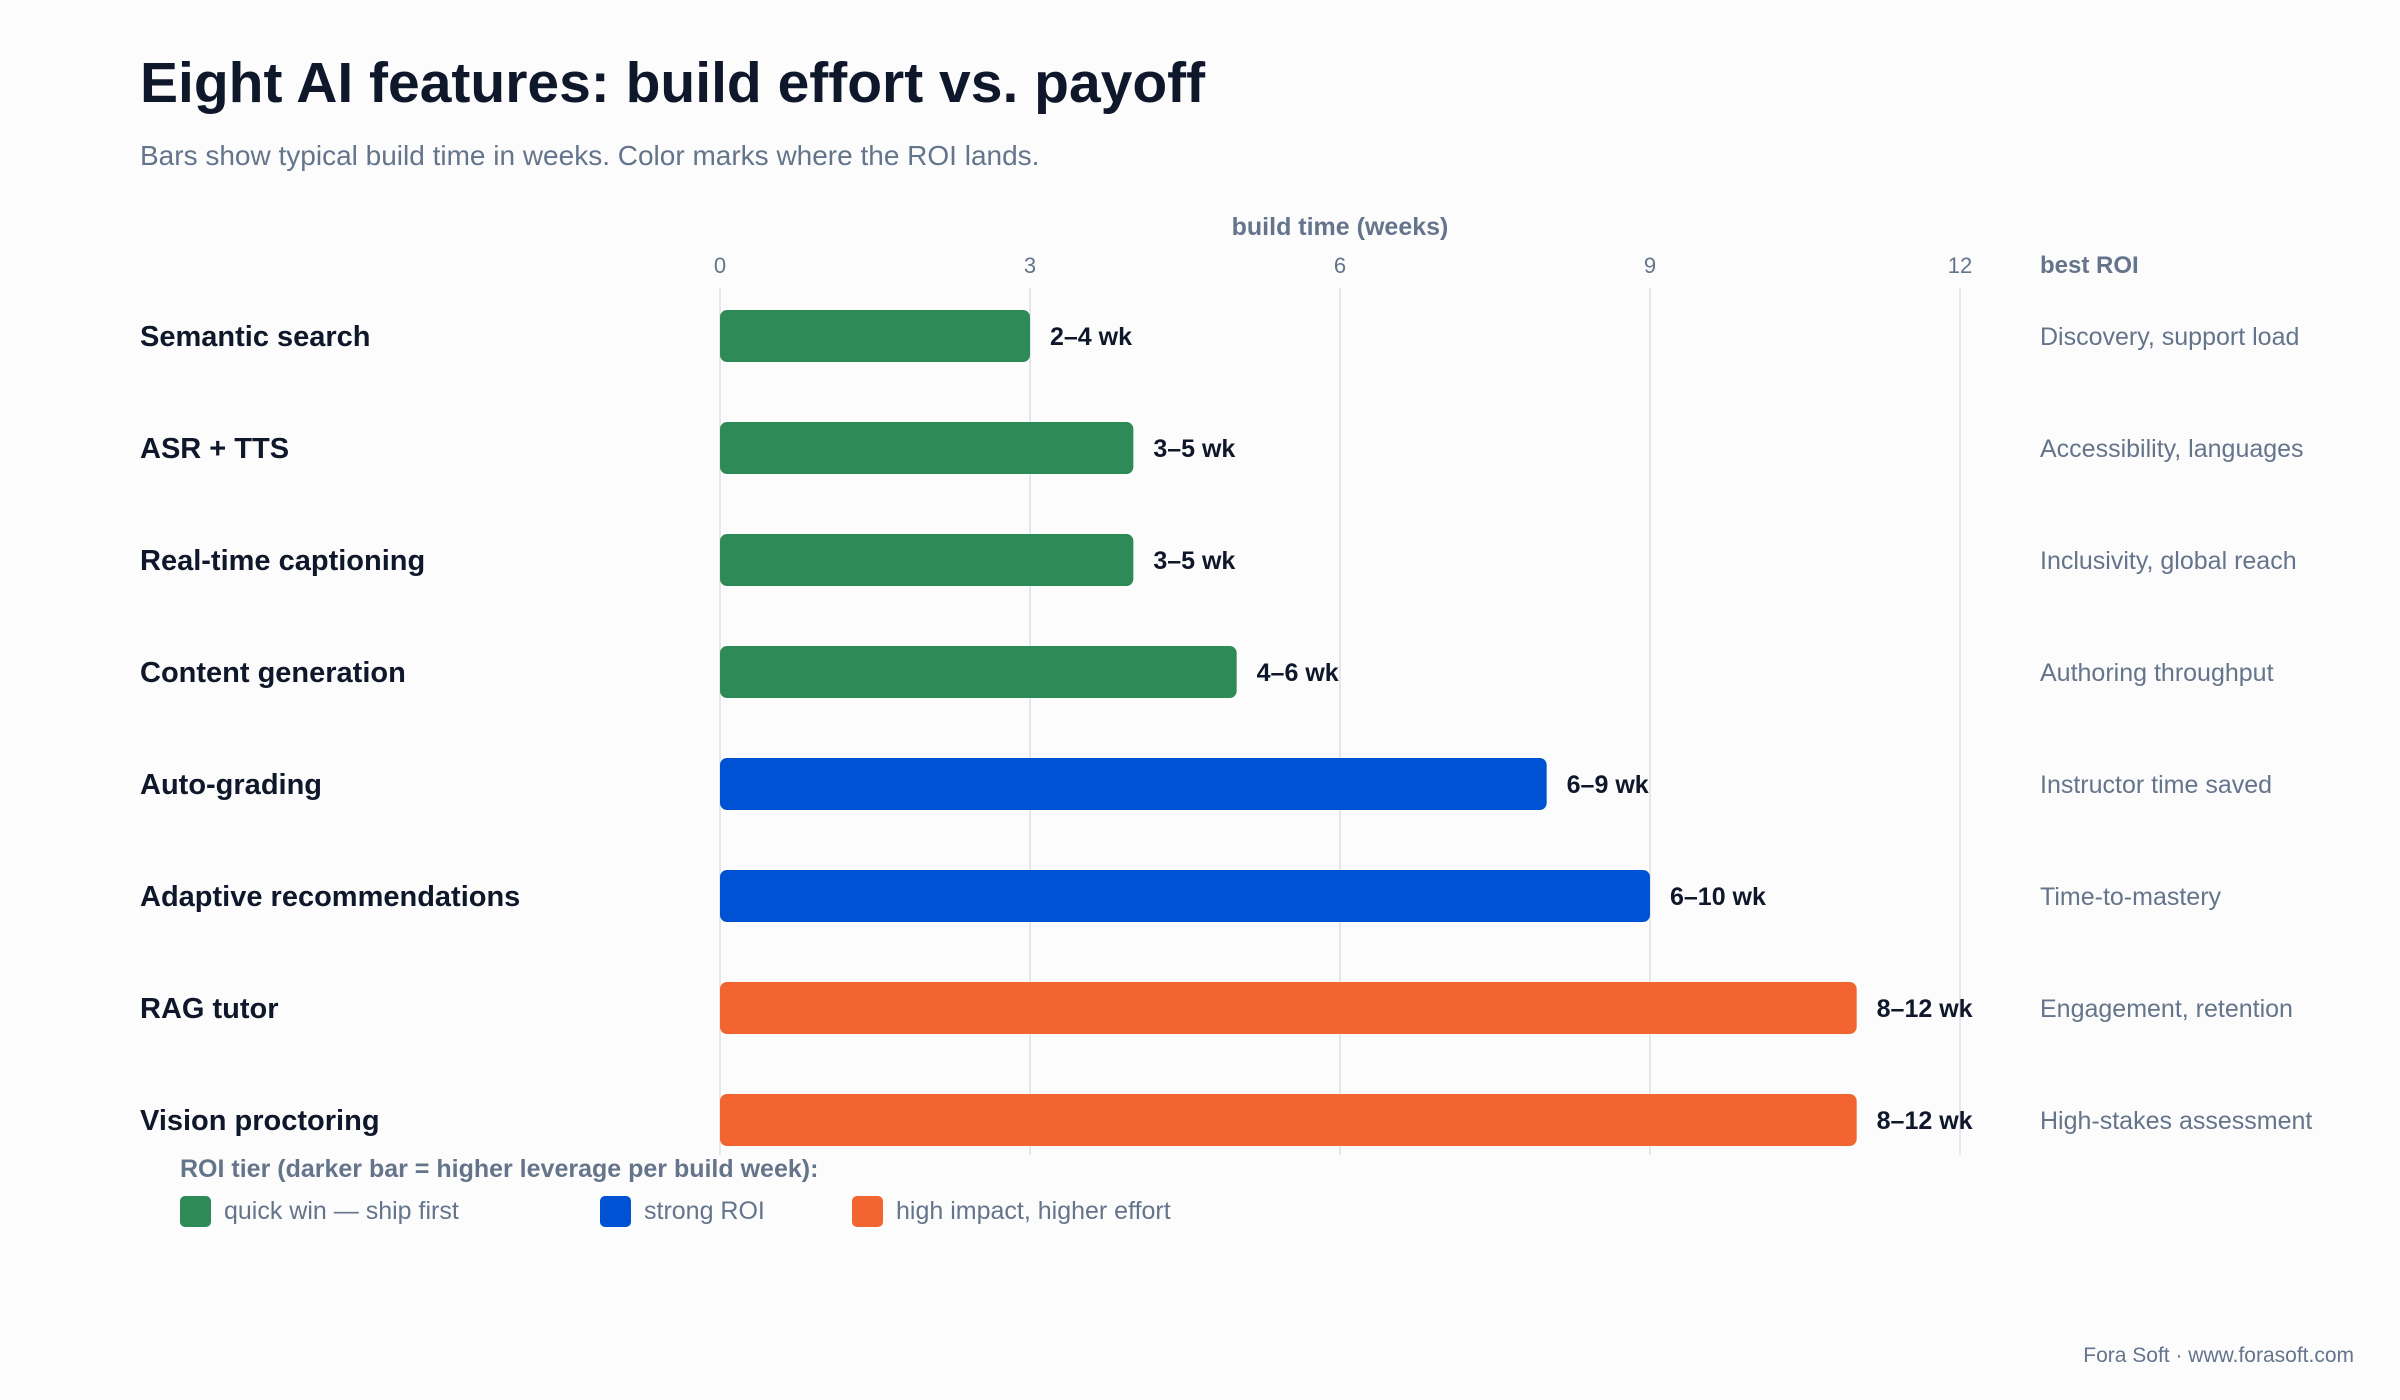 The image size is (2400, 1400). Describe the element at coordinates (1718, 897) in the screenshot. I see `bar-value-label: 6–10 wk` at that location.